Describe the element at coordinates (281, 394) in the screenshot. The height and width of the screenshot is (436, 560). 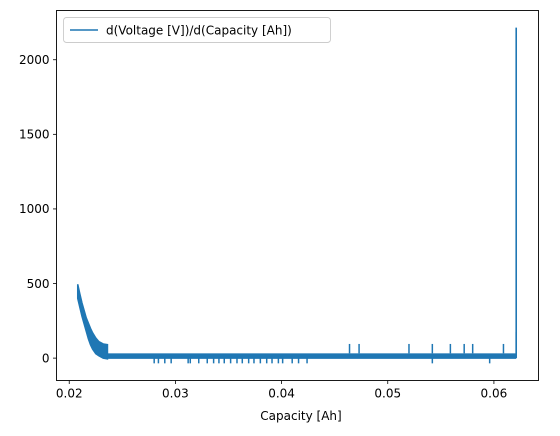
I see `x-tick-label: 0.04` at that location.